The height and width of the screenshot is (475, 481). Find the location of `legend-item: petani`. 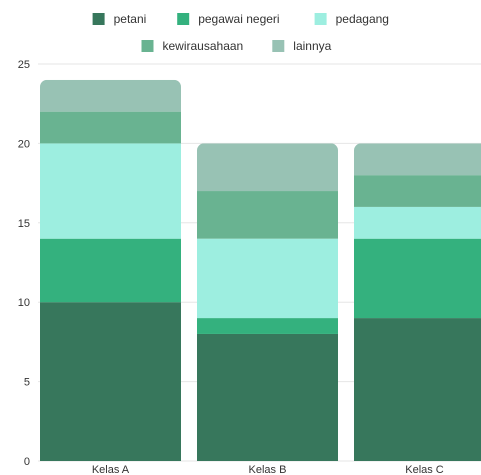

legend-item: petani is located at coordinates (119, 19).